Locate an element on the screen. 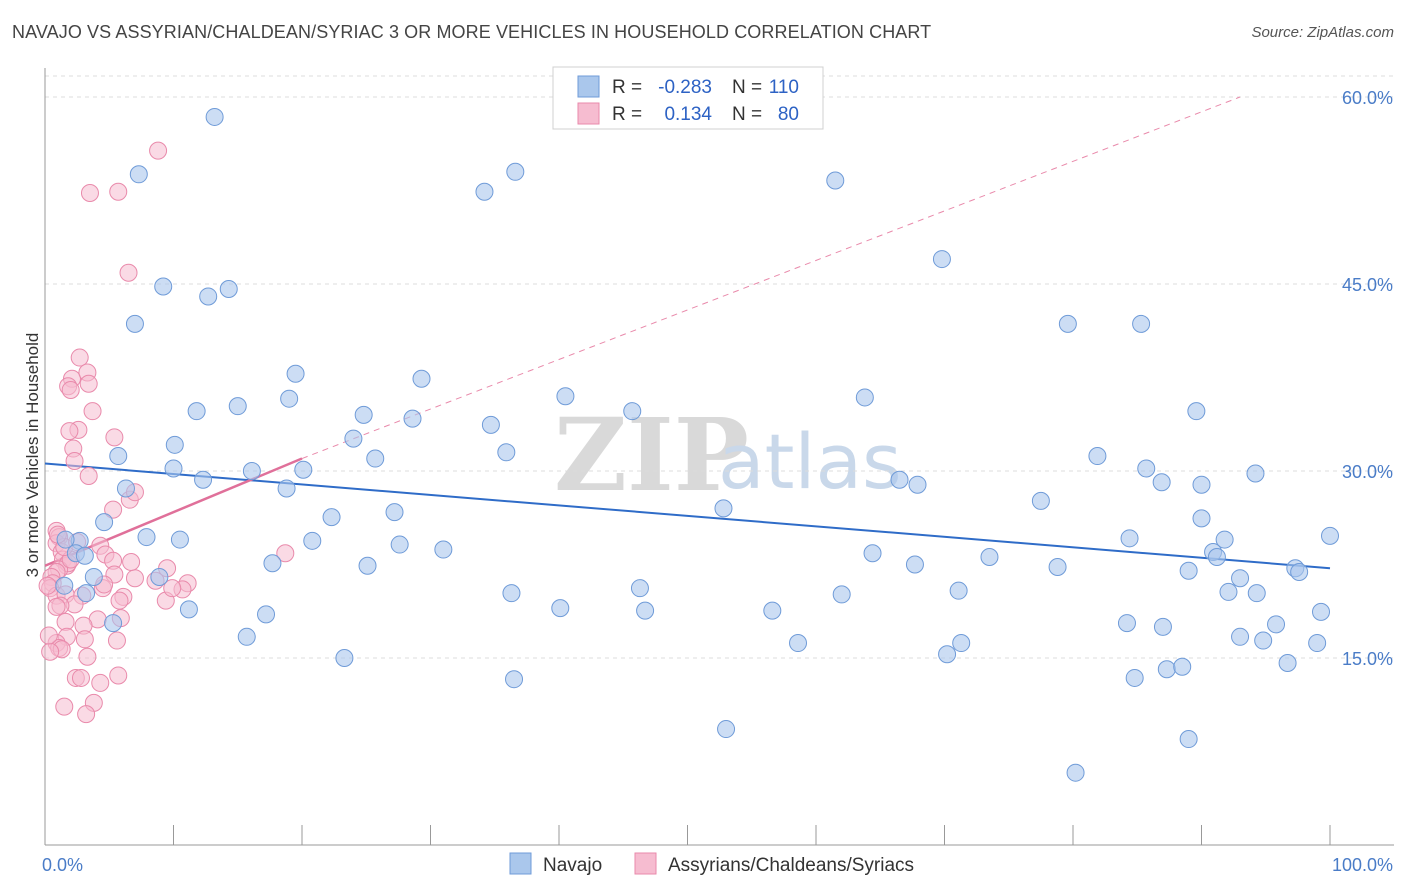  y-tick-label: 15.0% is located at coordinates (1367, 659).